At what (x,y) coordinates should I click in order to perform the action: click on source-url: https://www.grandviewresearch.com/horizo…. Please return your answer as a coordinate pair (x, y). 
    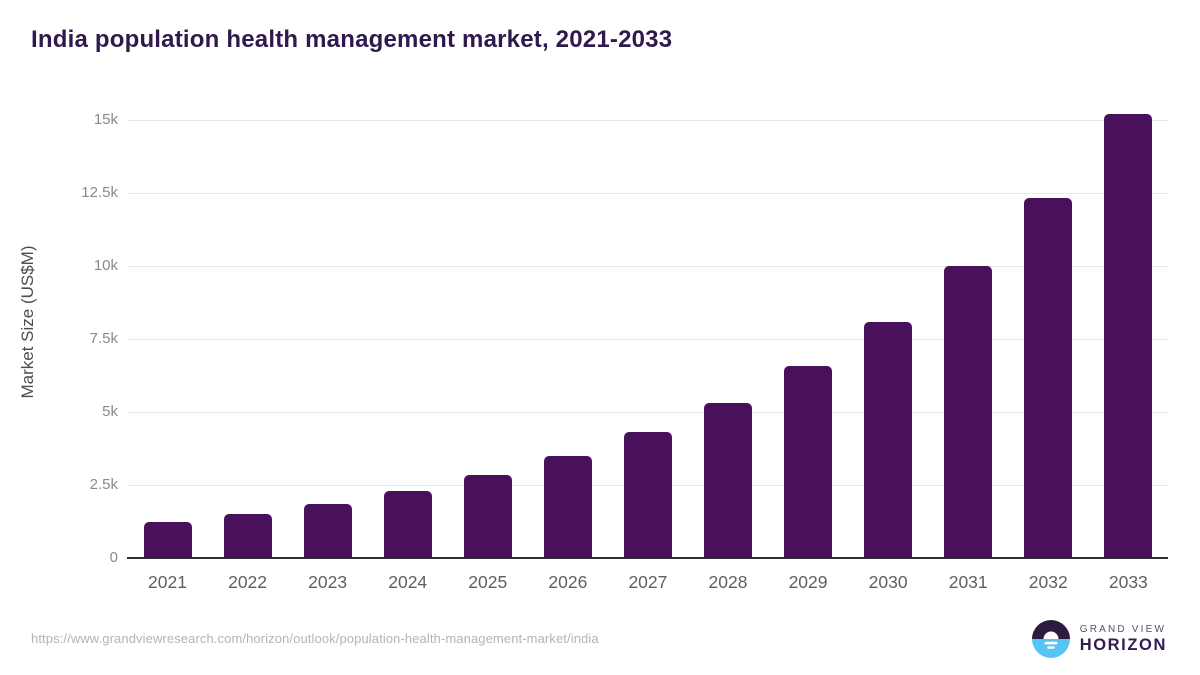
    Looking at the image, I should click on (315, 638).